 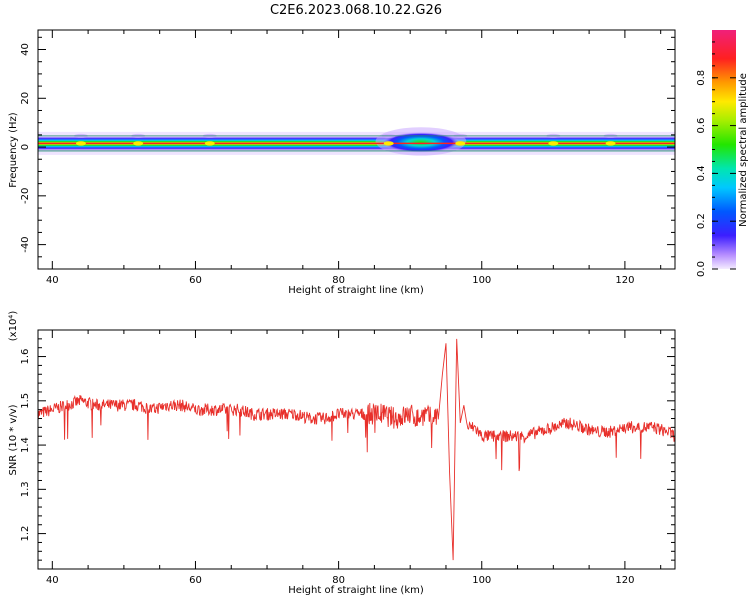 I want to click on colorbar-axis: 0.0 0.2 0.4 0.6 0.8, so click(x=716, y=159).